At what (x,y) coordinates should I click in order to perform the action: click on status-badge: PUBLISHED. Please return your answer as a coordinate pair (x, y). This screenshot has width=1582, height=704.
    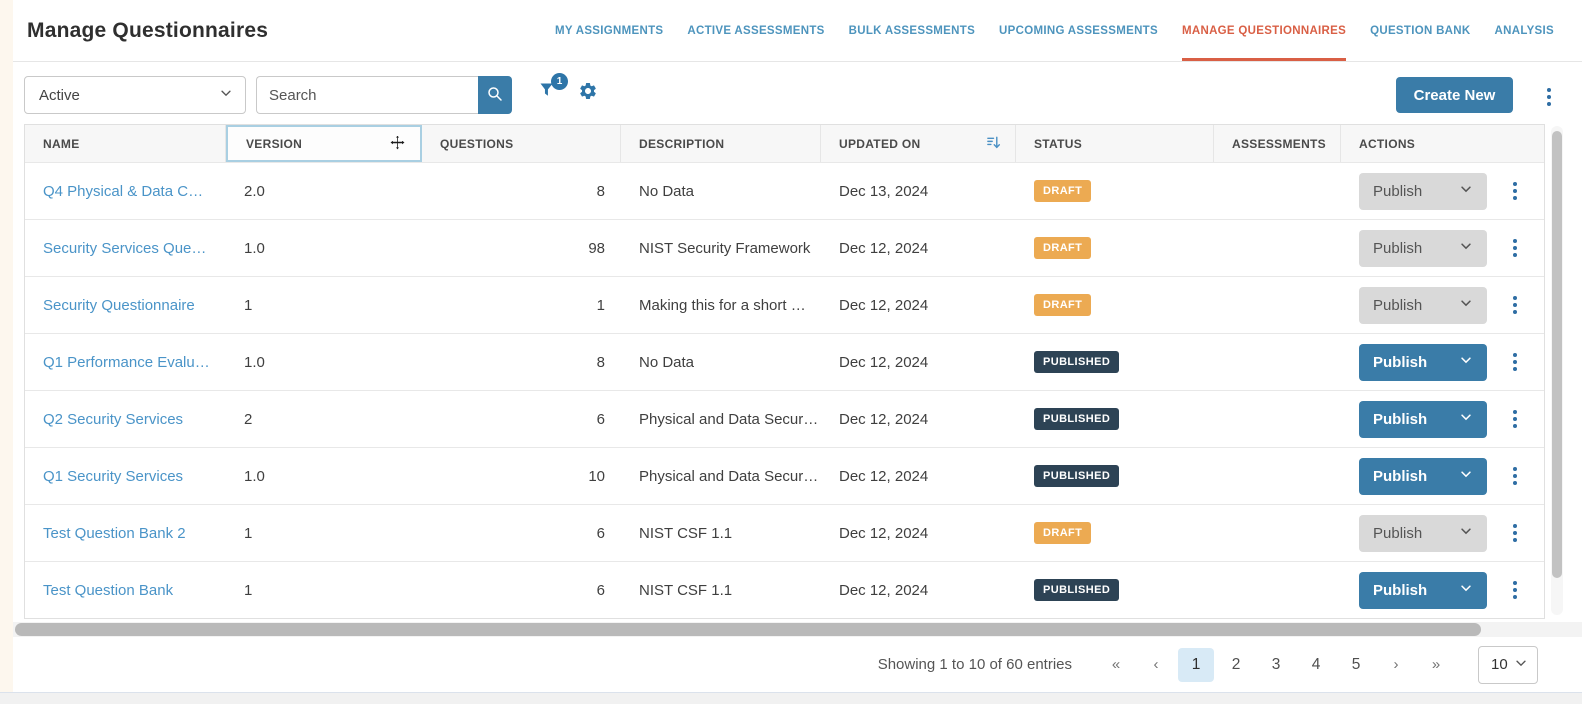
    Looking at the image, I should click on (1077, 419).